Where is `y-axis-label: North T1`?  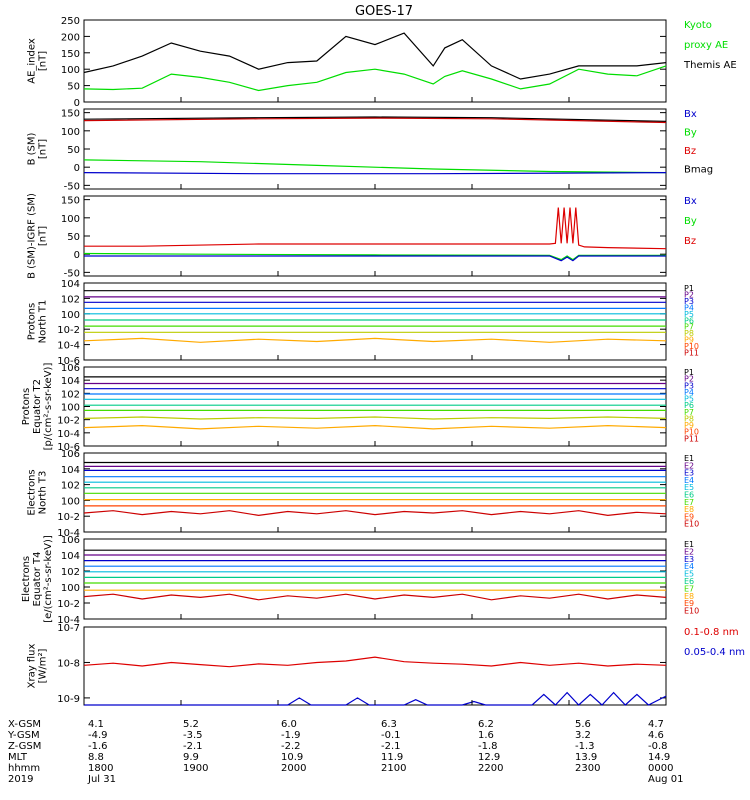 y-axis-label: North T1 is located at coordinates (43, 322).